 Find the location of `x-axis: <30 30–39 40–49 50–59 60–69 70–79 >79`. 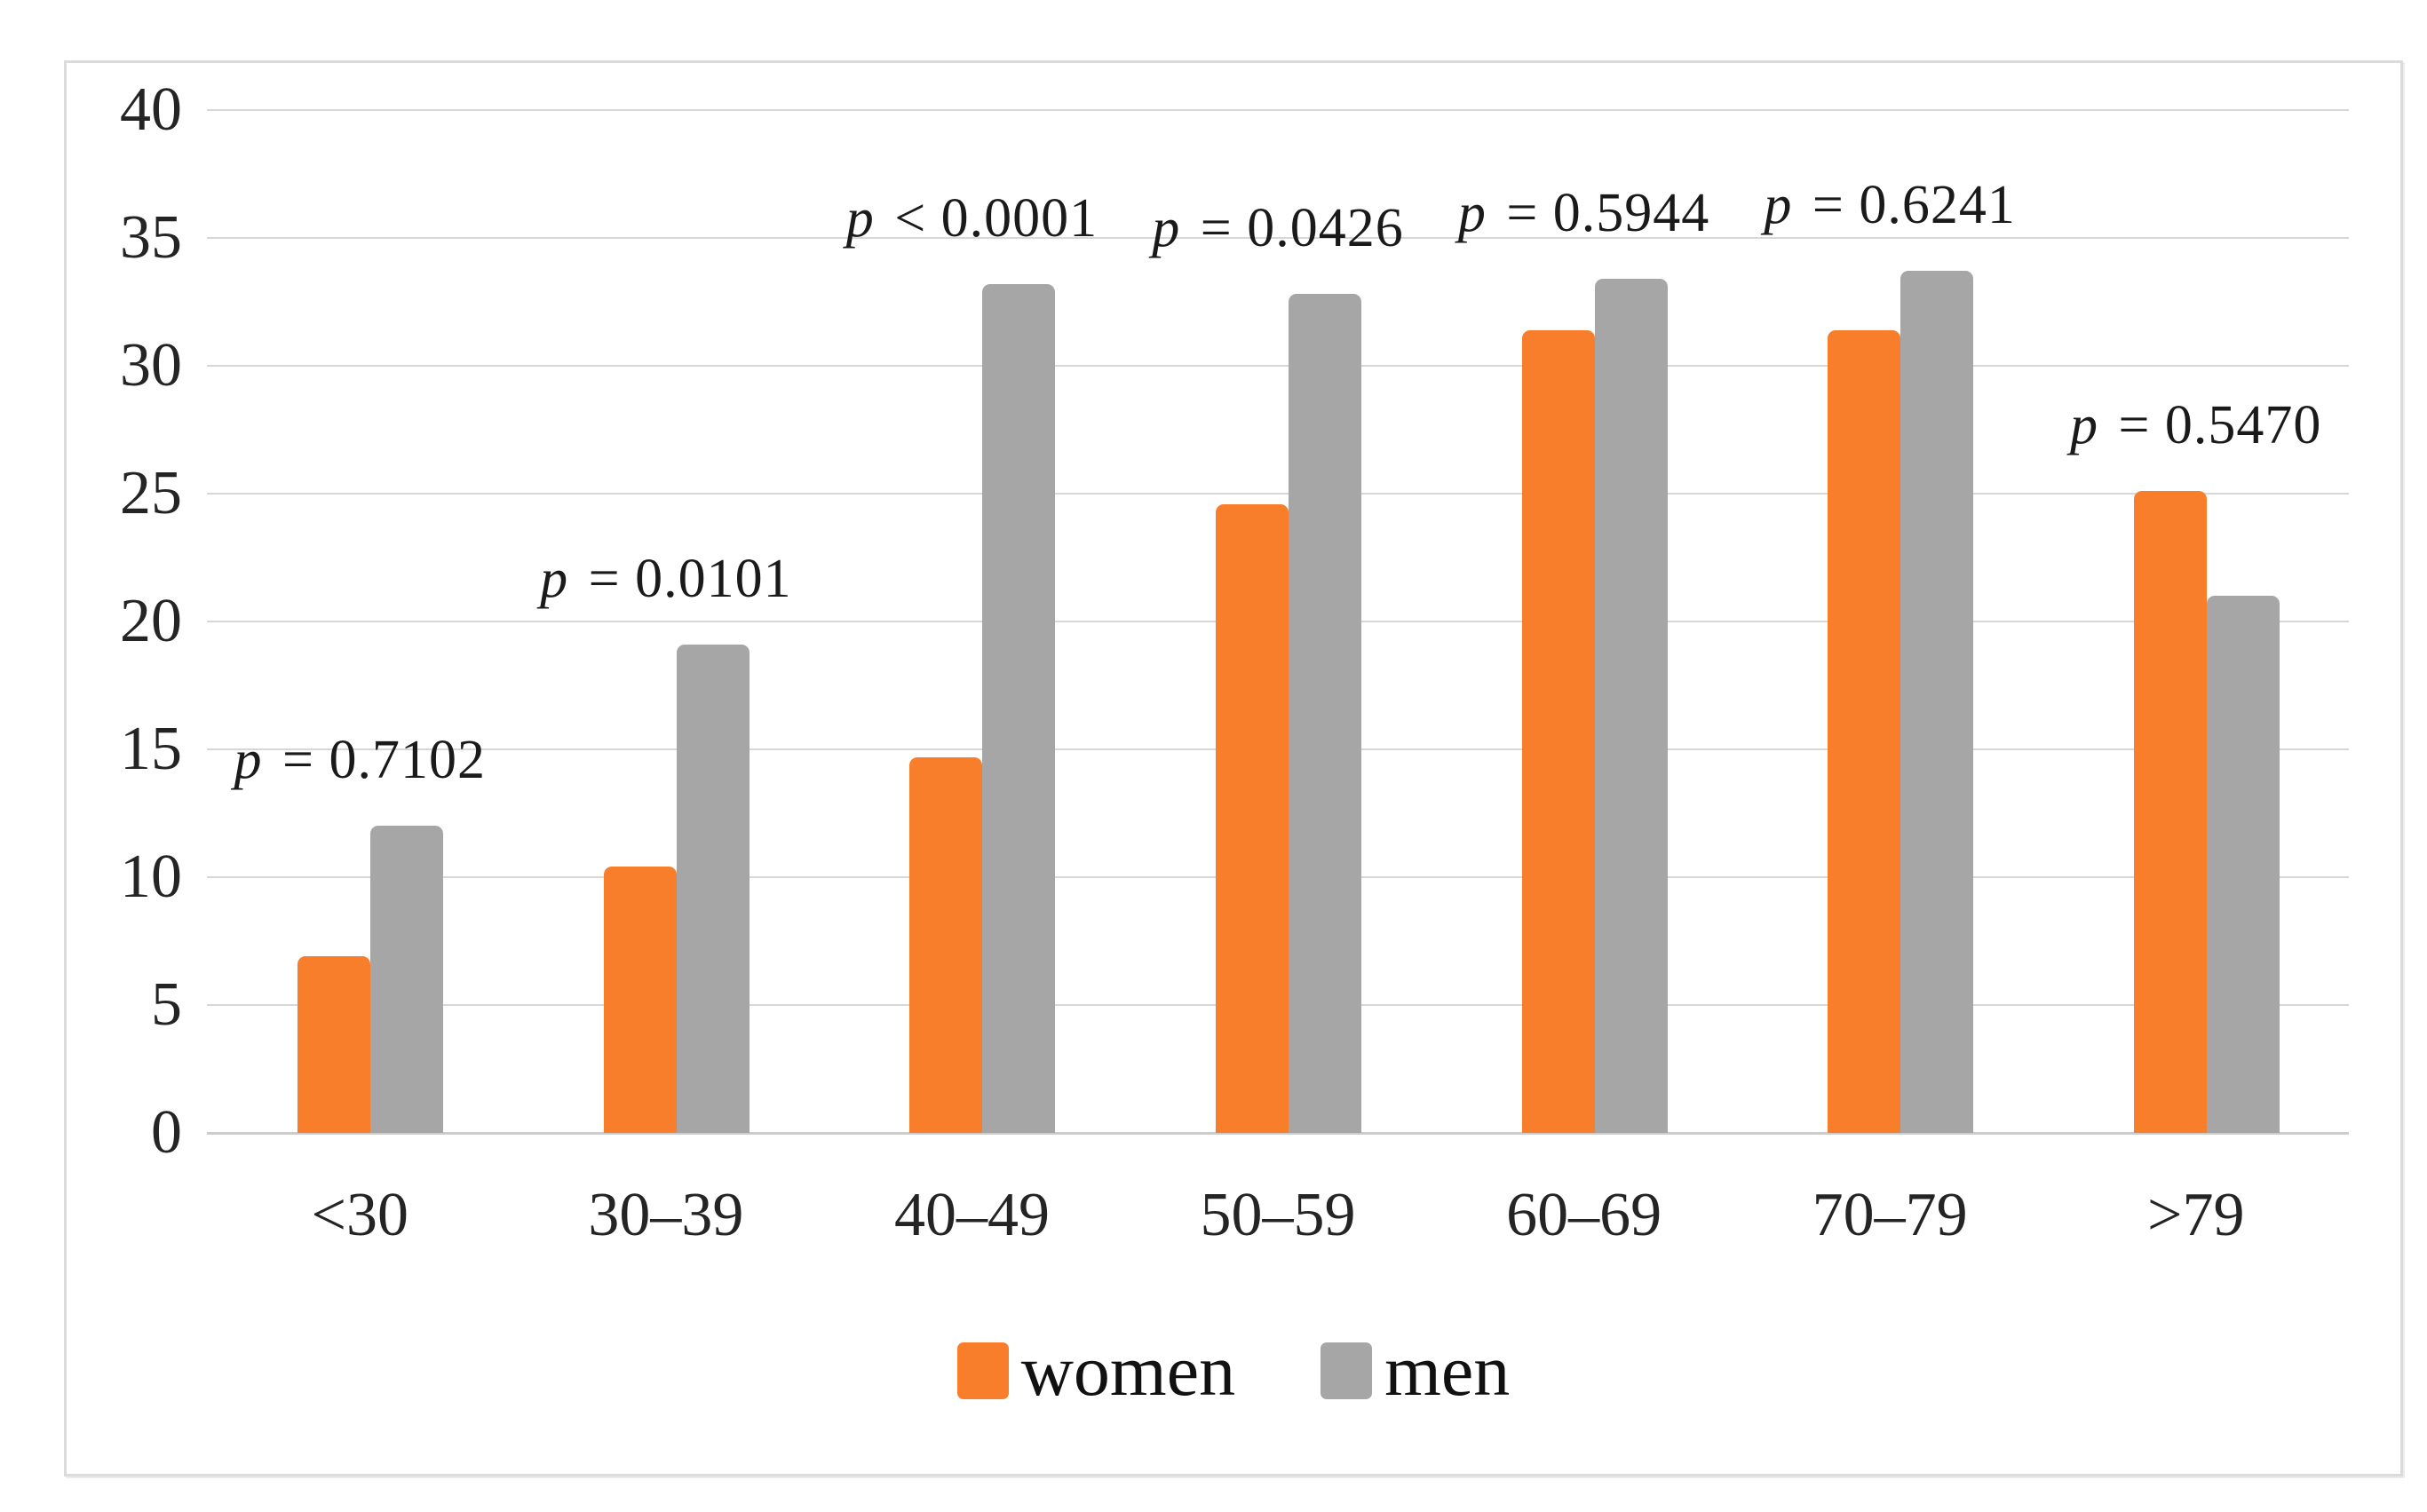

x-axis: <30 30–39 40–49 50–59 60–69 70–79 >79 is located at coordinates (1278, 1215).